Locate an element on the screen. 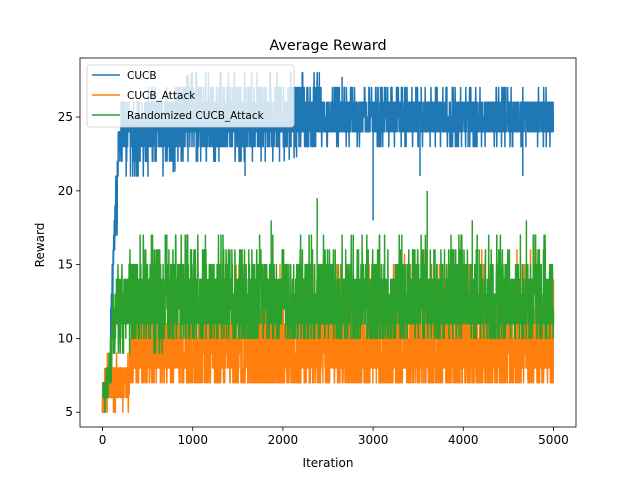 The width and height of the screenshot is (640, 484). y-tick-label: 15 is located at coordinates (65, 265).